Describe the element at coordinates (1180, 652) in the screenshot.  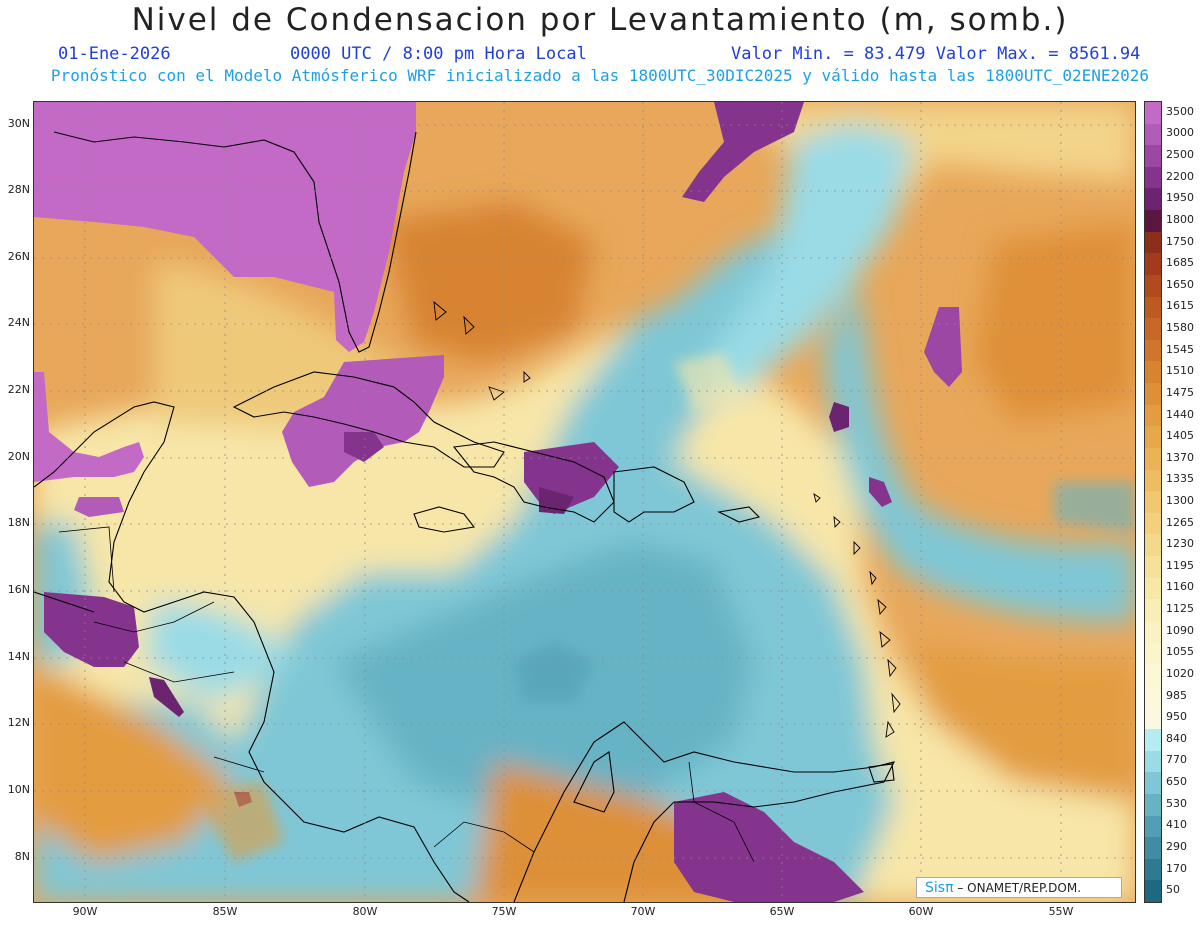
I see `colorbar-label: 1055` at that location.